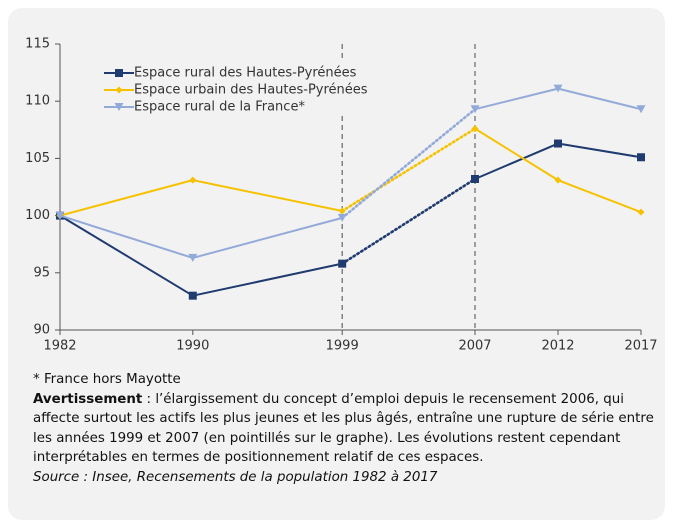 The width and height of the screenshot is (673, 528). What do you see at coordinates (41, 272) in the screenshot?
I see `y-tick-label: 95` at bounding box center [41, 272].